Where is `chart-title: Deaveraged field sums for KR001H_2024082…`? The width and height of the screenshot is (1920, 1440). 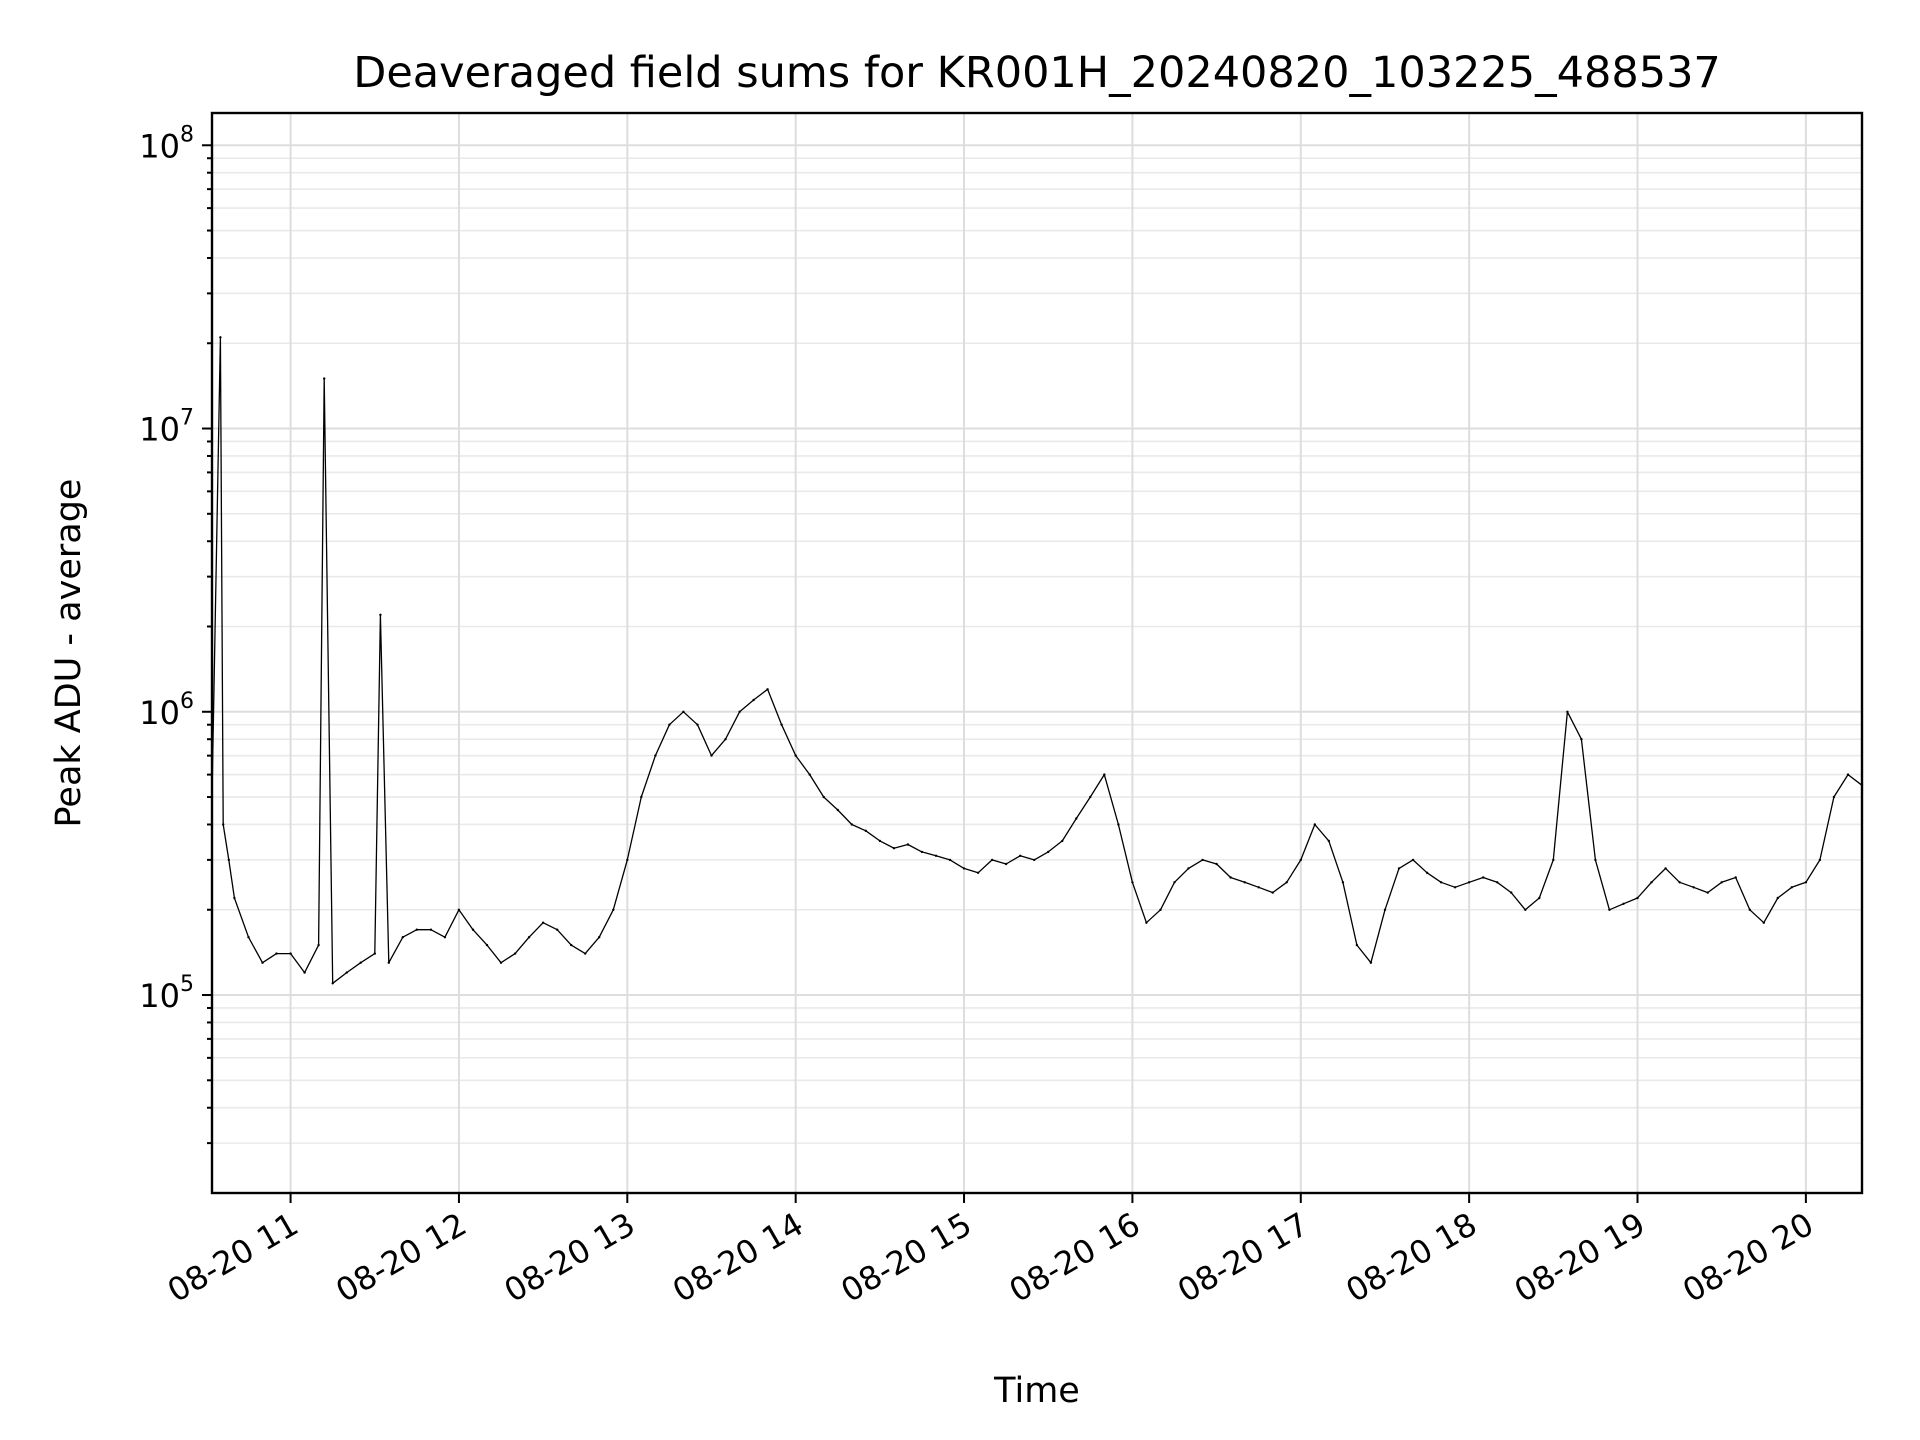
chart-title: Deaveraged field sums for KR001H_2024082… is located at coordinates (1037, 73).